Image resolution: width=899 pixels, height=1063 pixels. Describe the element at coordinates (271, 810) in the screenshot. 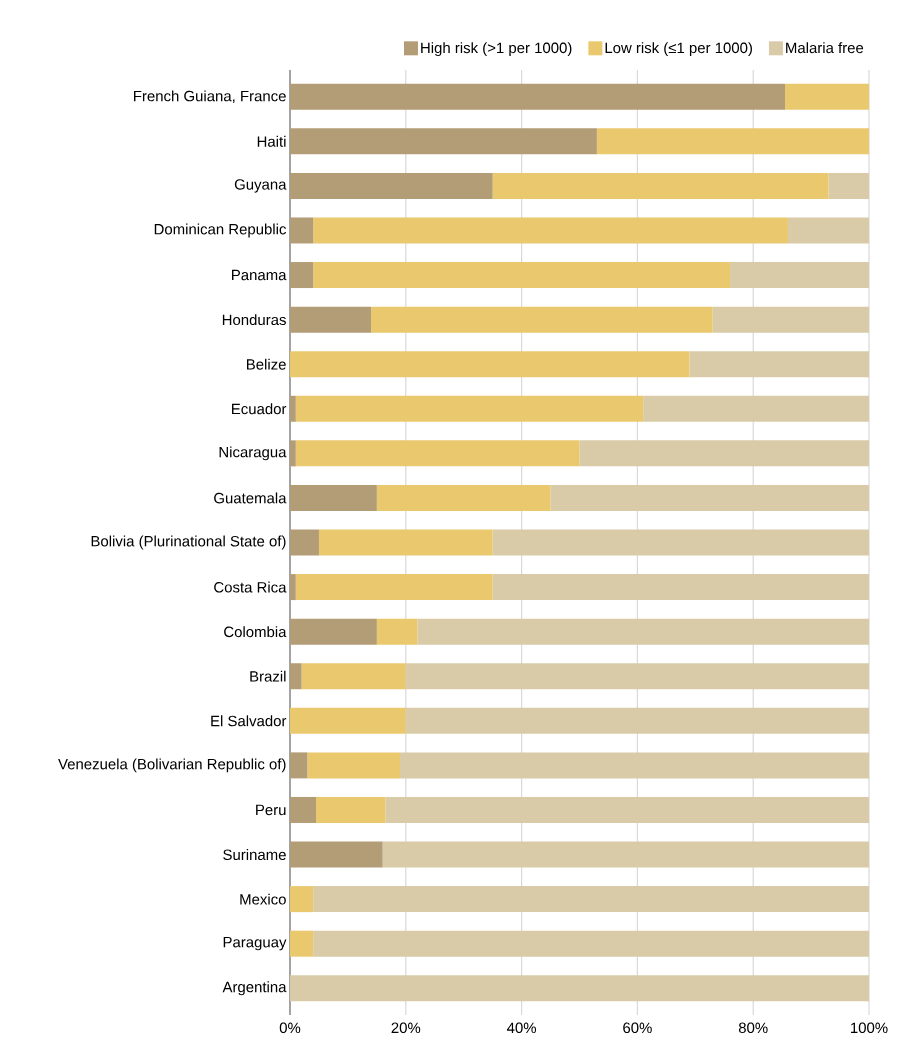

I see `y-tick-label: Peru` at that location.